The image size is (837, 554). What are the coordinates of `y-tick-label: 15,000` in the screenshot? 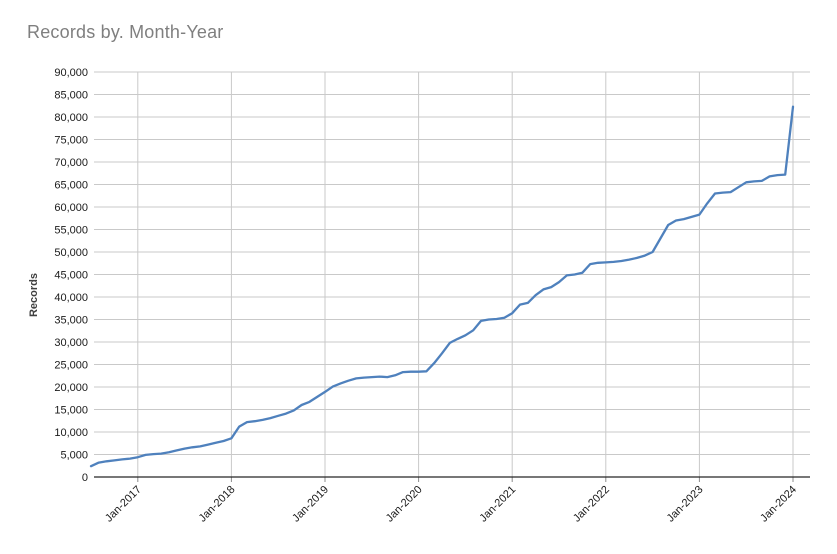 It's located at (71, 411).